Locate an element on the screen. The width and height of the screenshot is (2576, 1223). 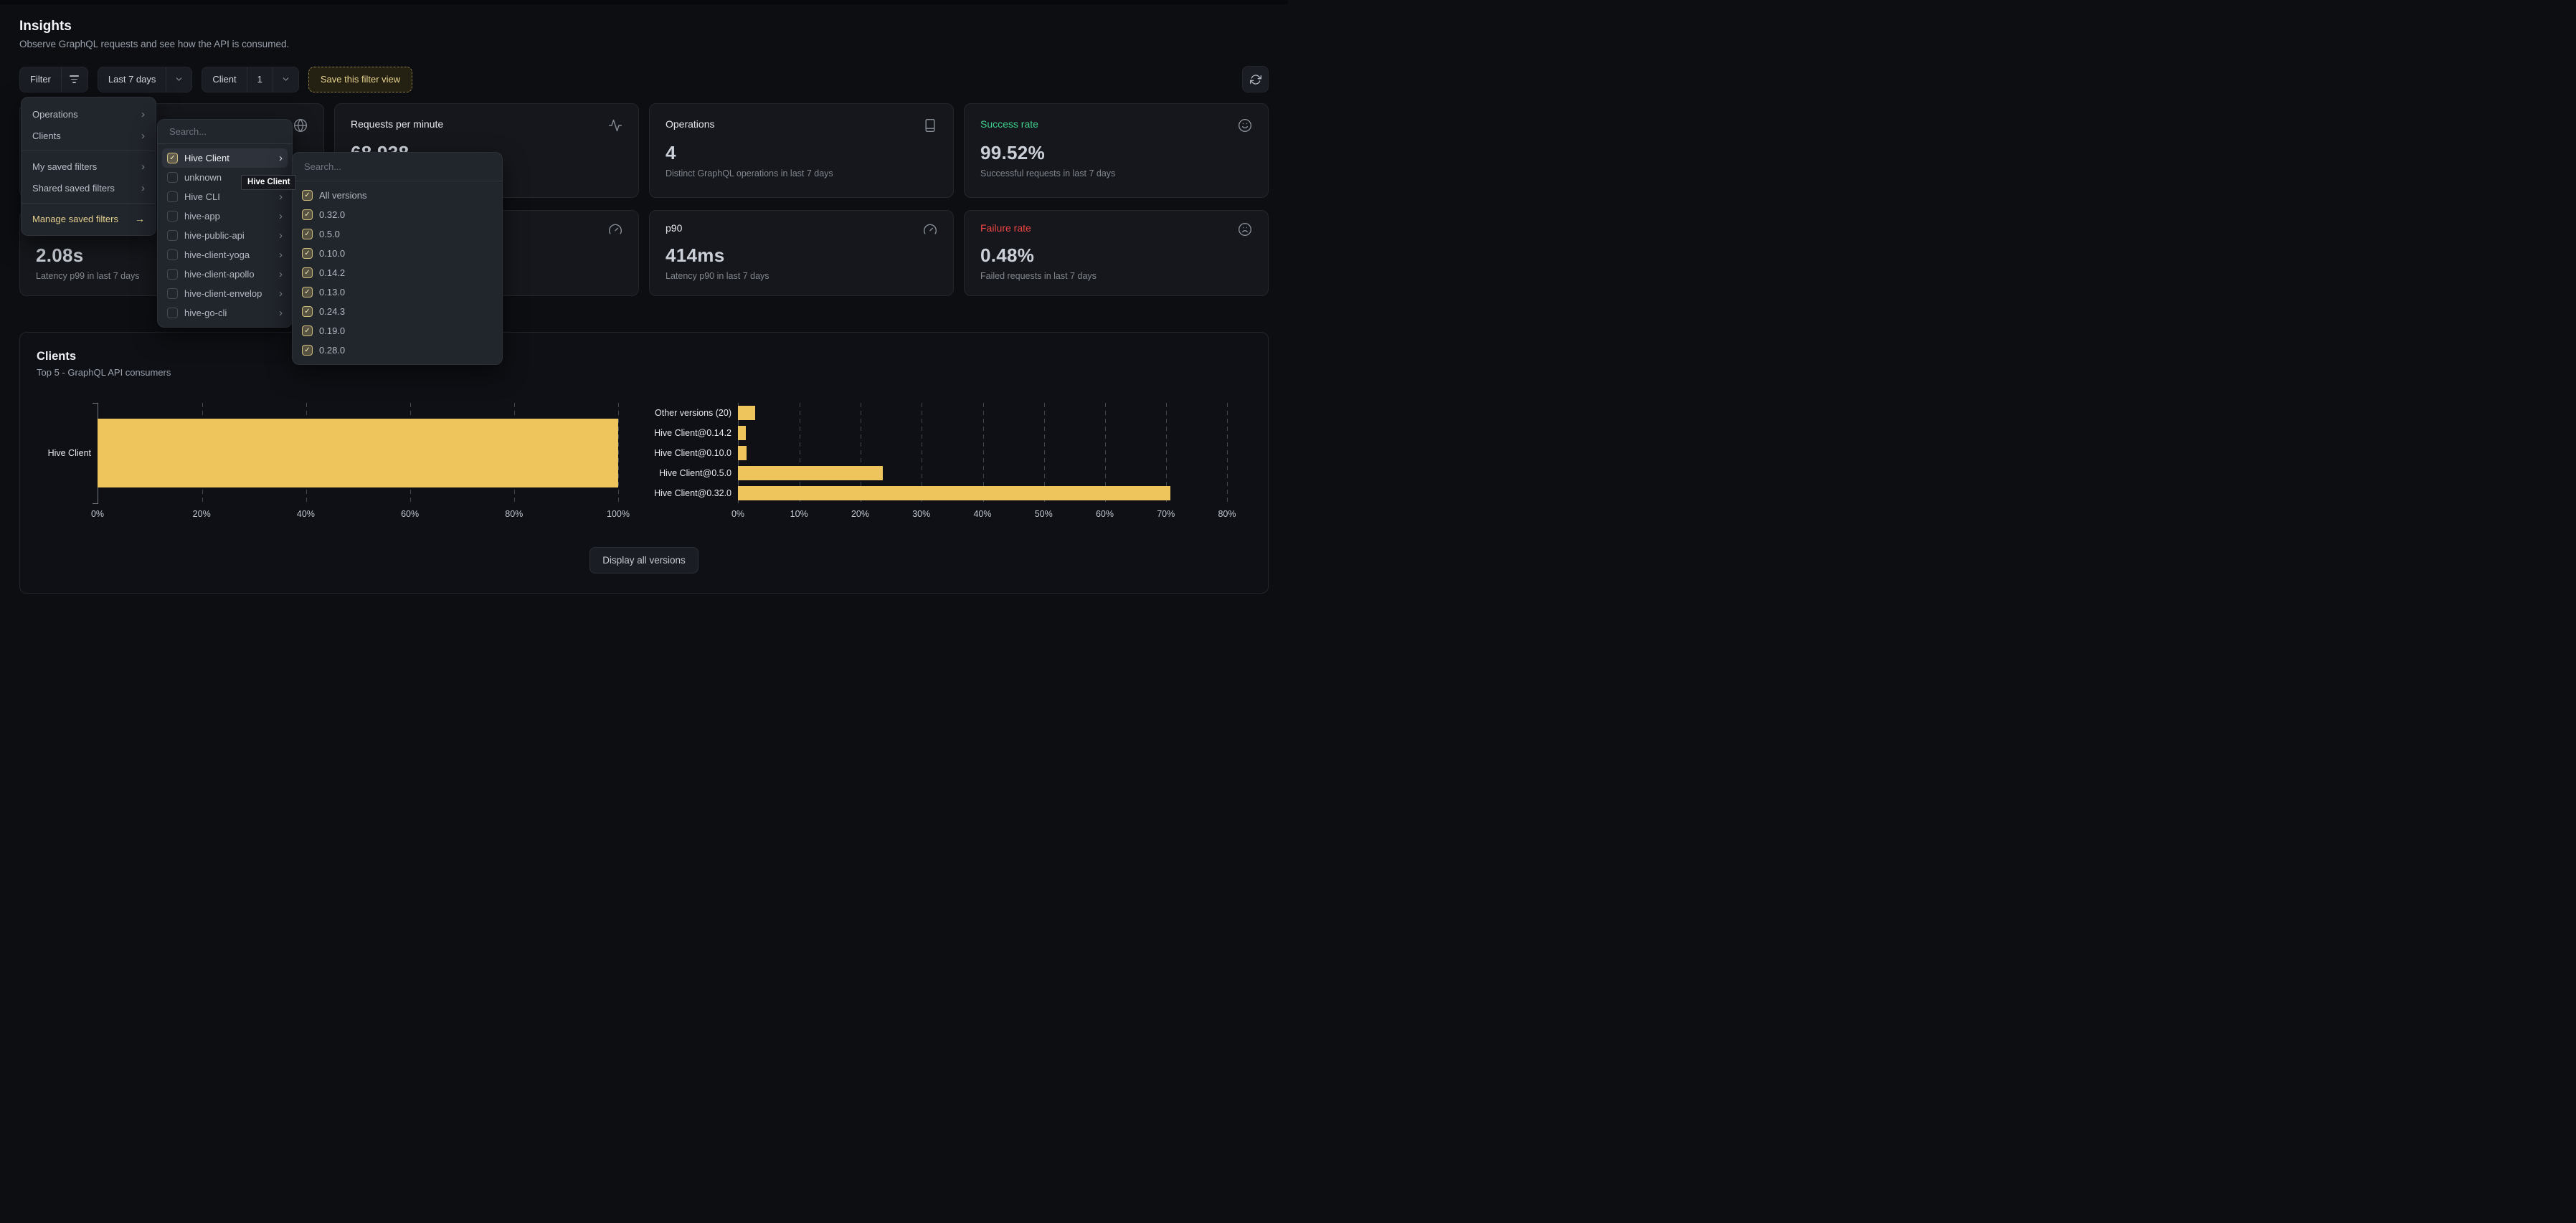
x-tick-label: 100% is located at coordinates (618, 514).